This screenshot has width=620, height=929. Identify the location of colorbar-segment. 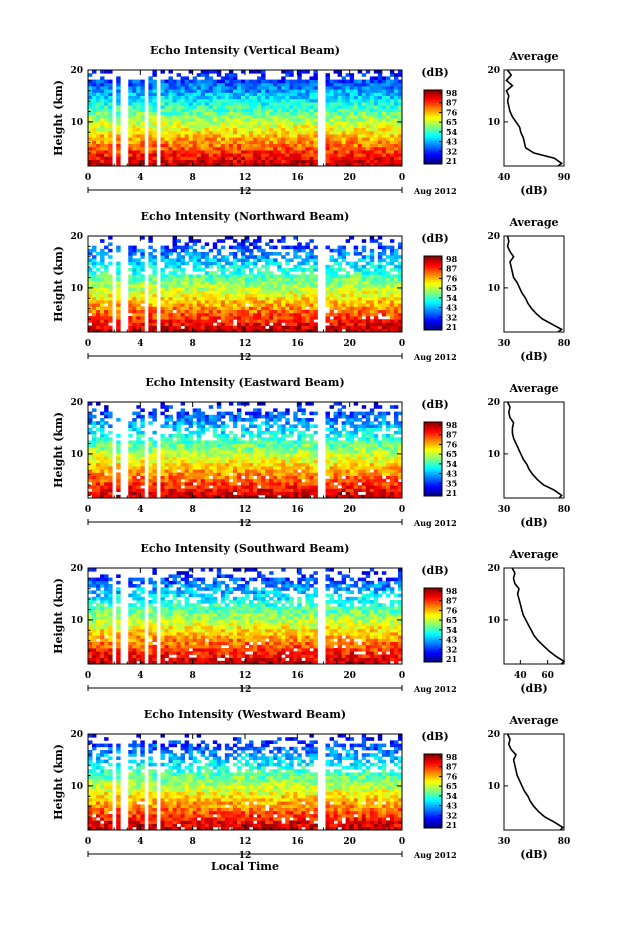
(433, 327).